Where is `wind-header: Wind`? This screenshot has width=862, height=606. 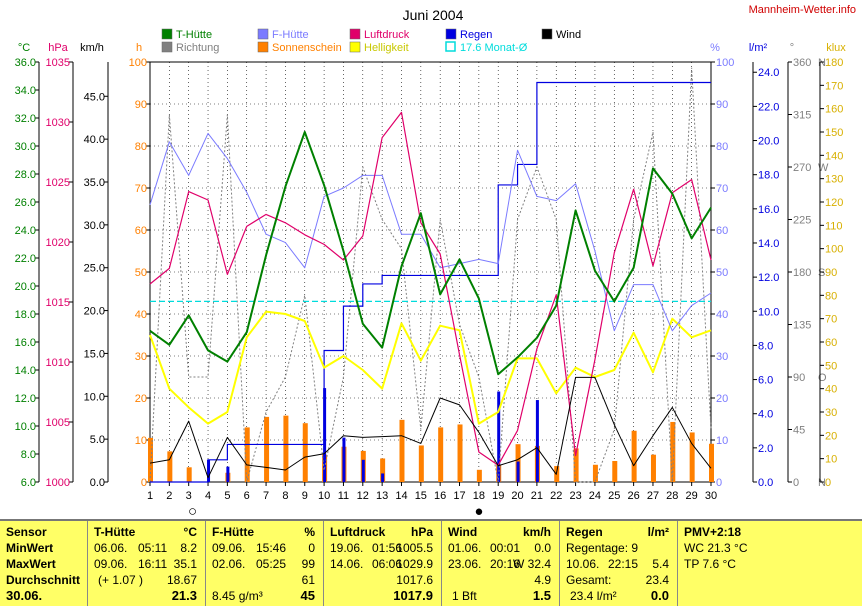 wind-header: Wind is located at coordinates (463, 532).